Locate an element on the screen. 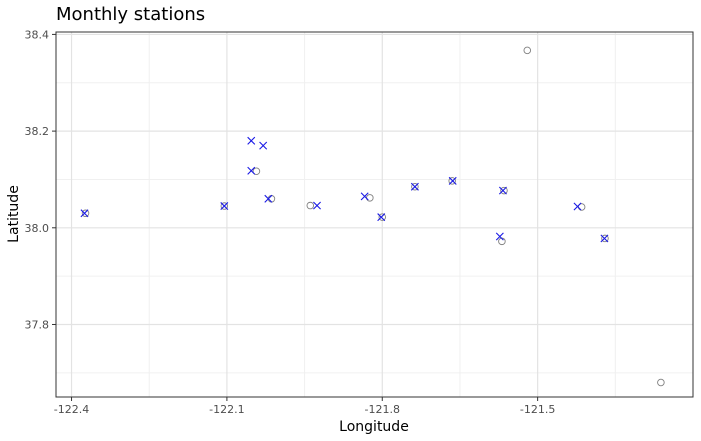 The width and height of the screenshot is (701, 441). x-tick-label: -121.5 is located at coordinates (537, 409).